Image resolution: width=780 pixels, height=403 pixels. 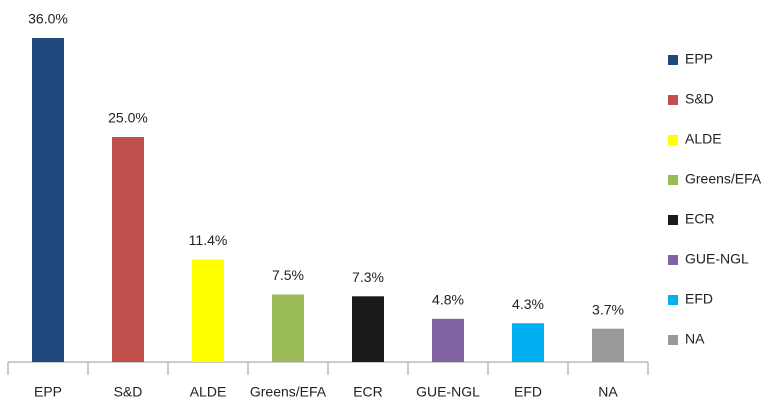 I want to click on data-label: 7.3%, so click(x=368, y=277).